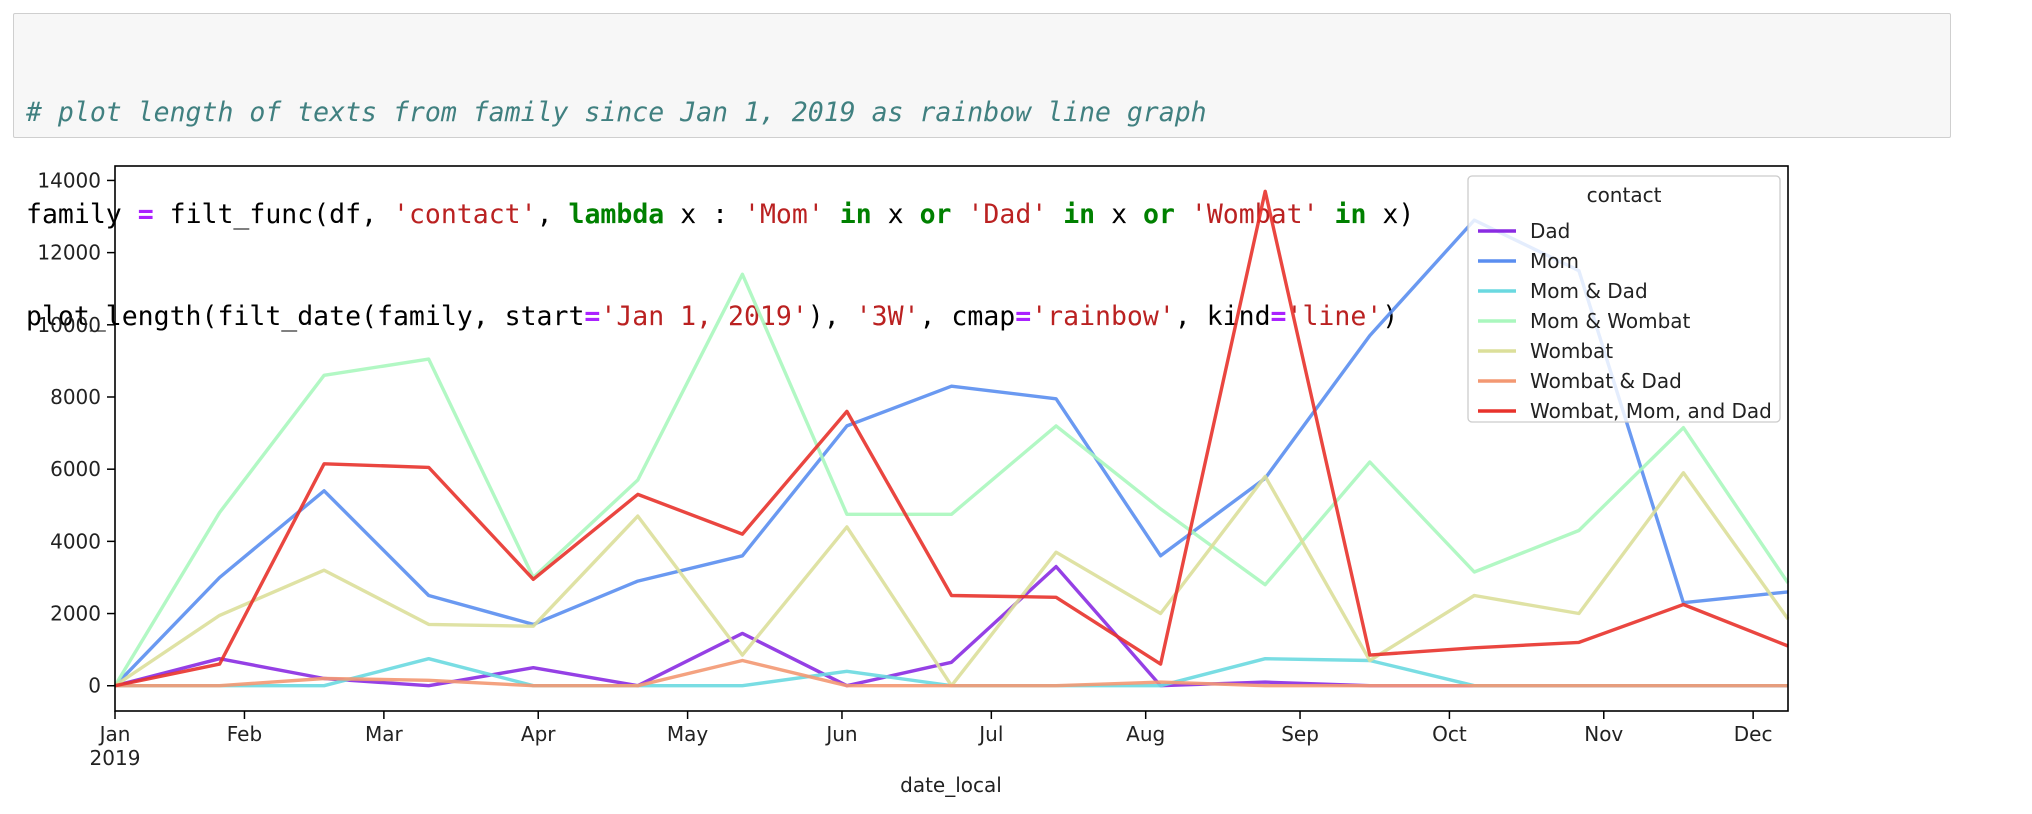 This screenshot has width=2032, height=814. What do you see at coordinates (1007, 214) in the screenshot?
I see `code-token: 'Dad'` at bounding box center [1007, 214].